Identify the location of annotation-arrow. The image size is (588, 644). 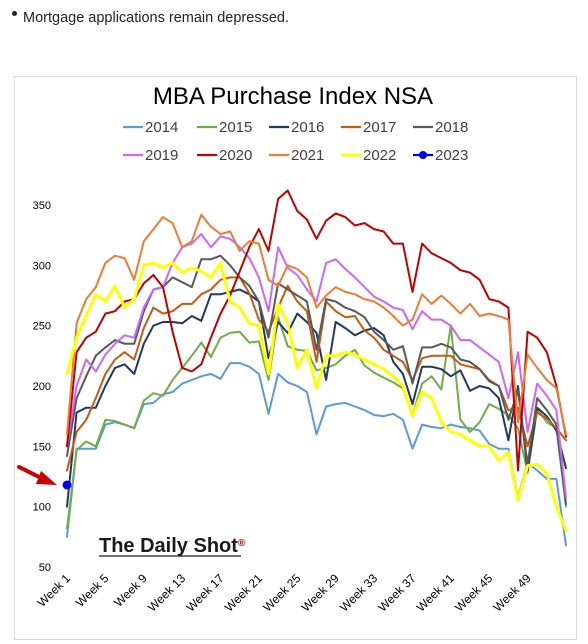
(37, 474).